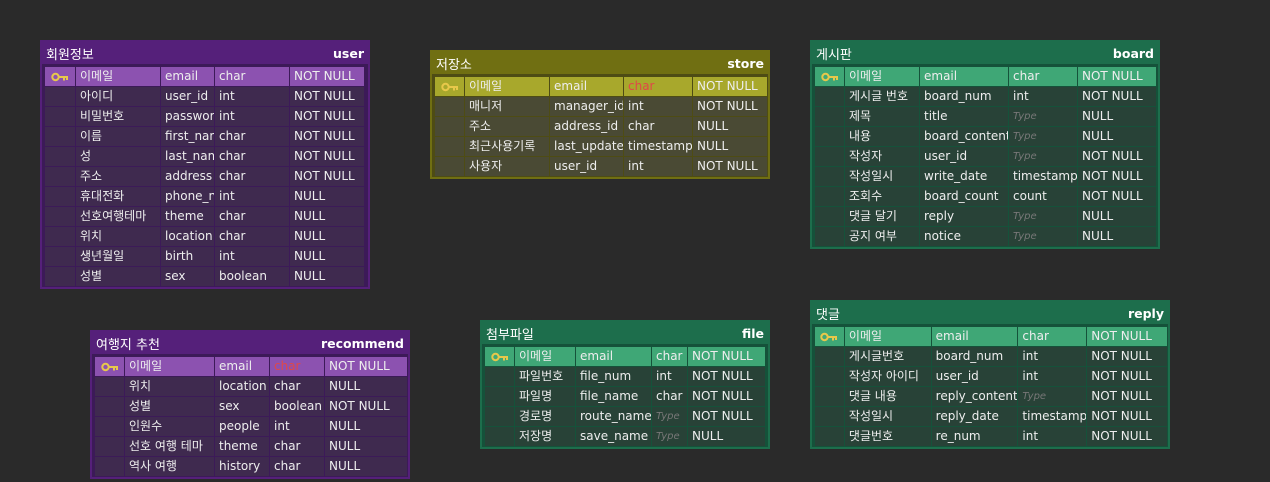 The height and width of the screenshot is (482, 1270). I want to click on logical-name-cell: 게시글 번호, so click(882, 96).